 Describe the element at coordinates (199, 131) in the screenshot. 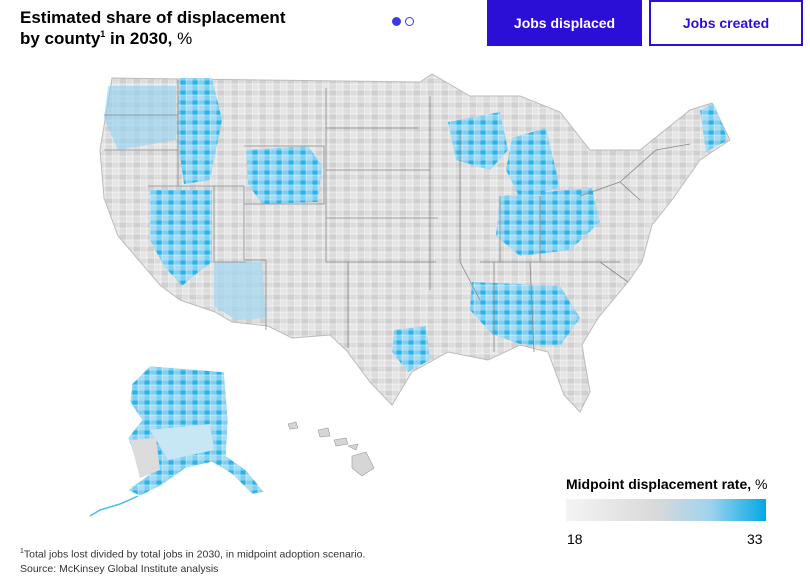

I see `northern-rockies-cluster` at that location.